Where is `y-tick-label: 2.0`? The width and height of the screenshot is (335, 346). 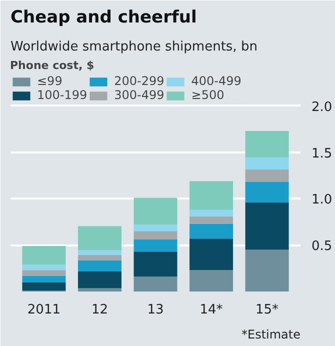 y-tick-label: 2.0 is located at coordinates (322, 107).